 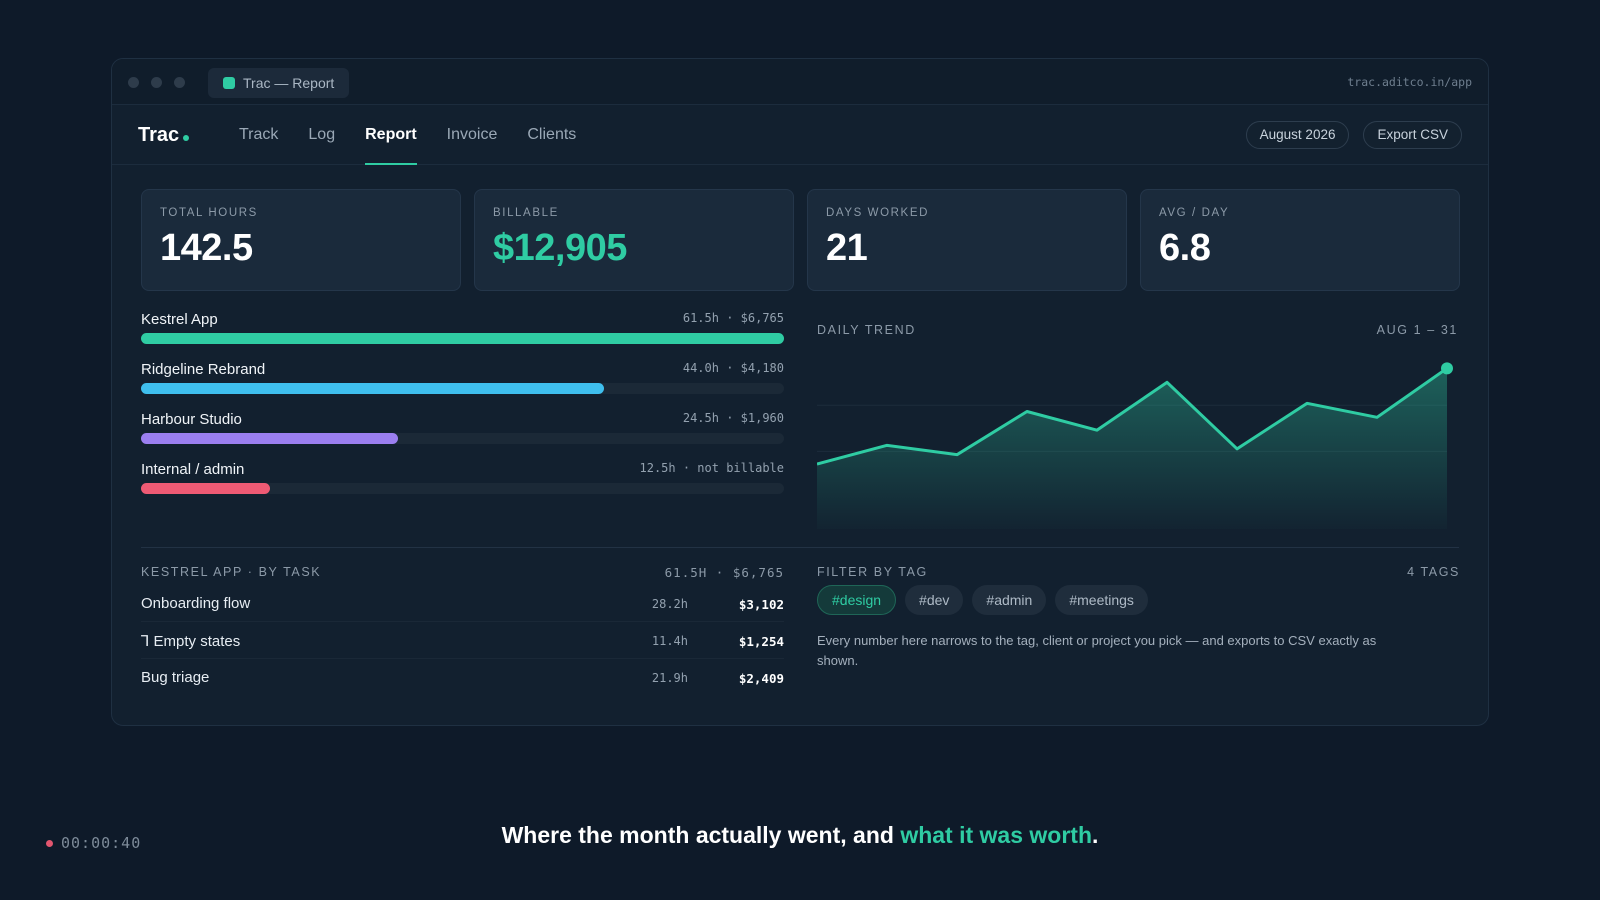 What do you see at coordinates (462, 603) in the screenshot?
I see `task-row: Onboarding flow 28.2h $3,102` at bounding box center [462, 603].